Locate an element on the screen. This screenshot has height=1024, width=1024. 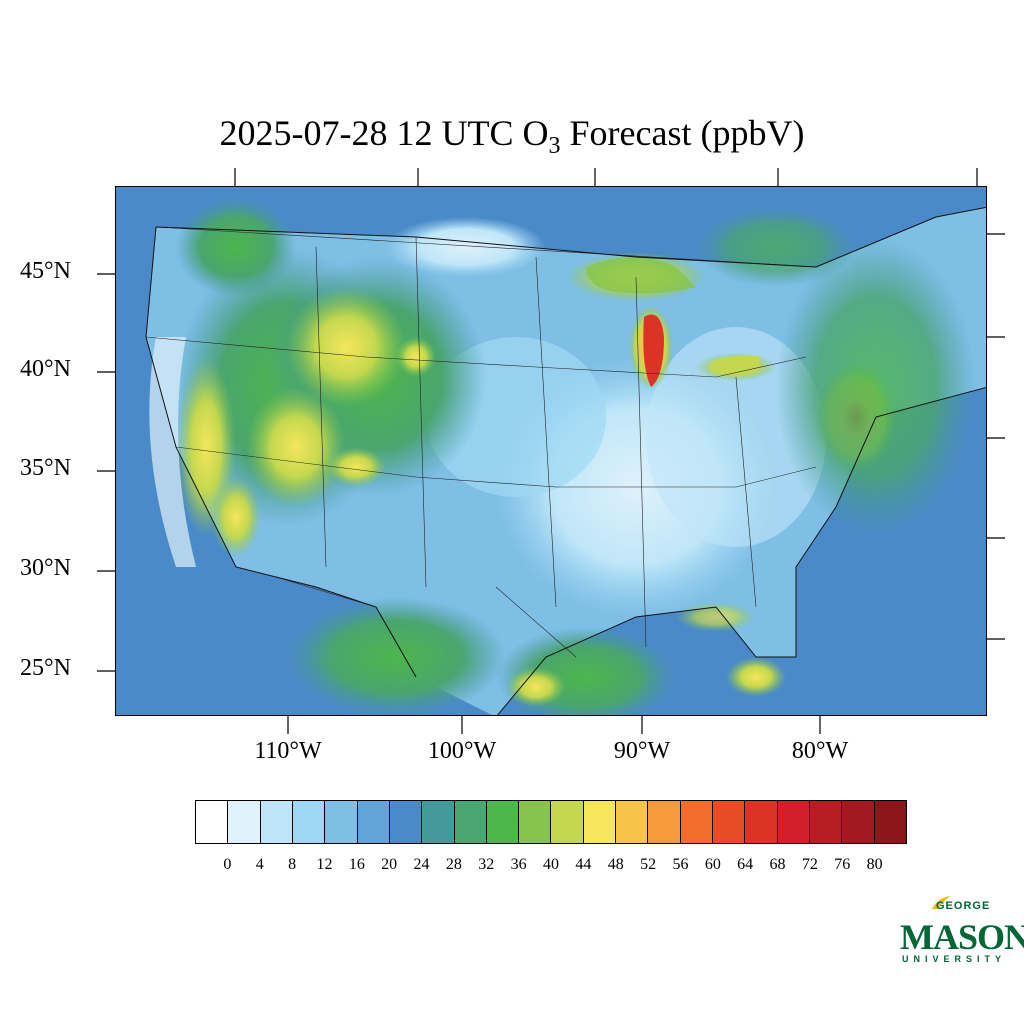
colorbar-label: 80 is located at coordinates (874, 864).